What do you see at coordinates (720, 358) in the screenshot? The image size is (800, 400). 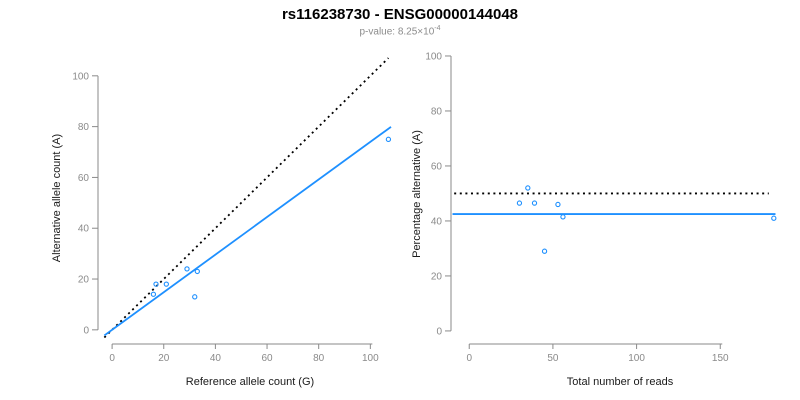 I see `x-tick-label: 150` at bounding box center [720, 358].